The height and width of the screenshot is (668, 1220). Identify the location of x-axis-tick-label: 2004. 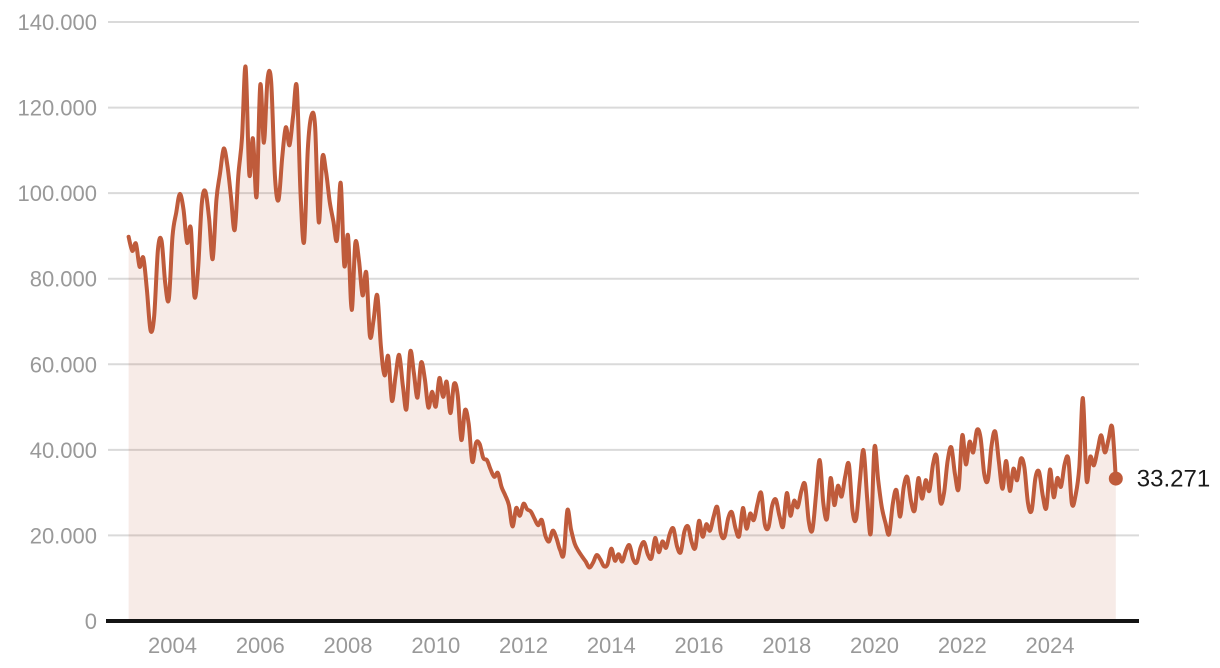
(172, 645).